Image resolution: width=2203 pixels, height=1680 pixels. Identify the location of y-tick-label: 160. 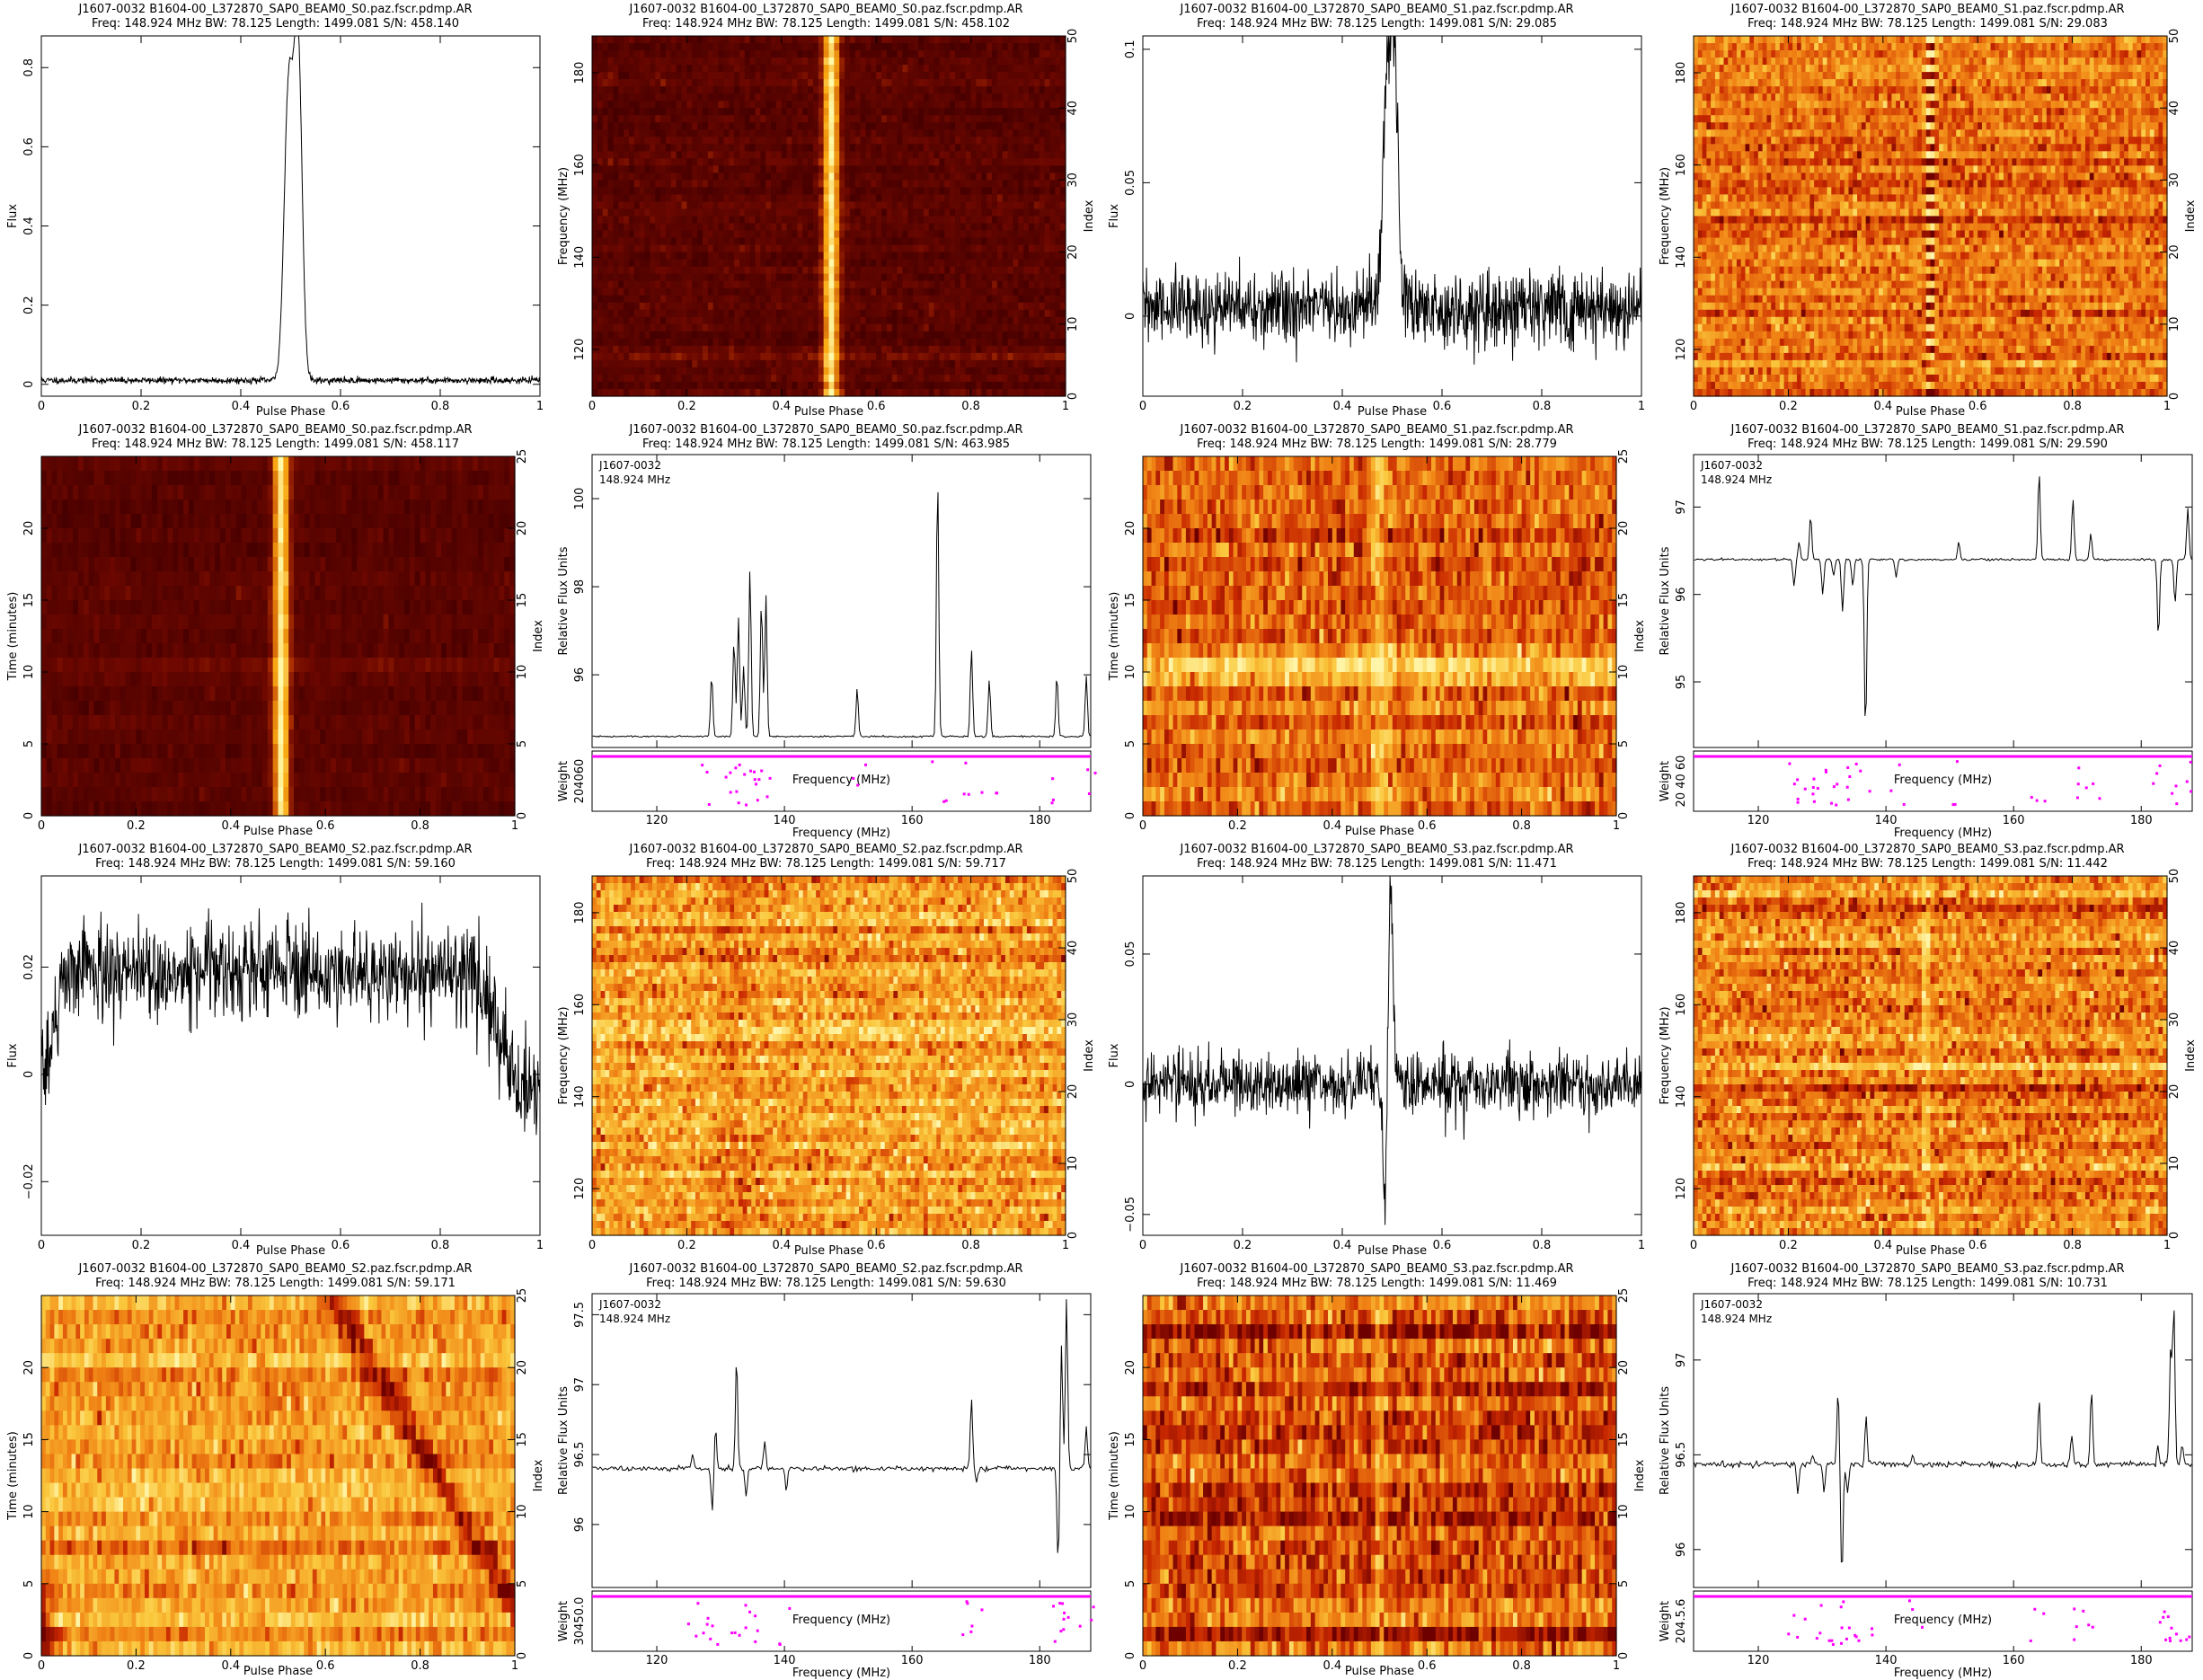
(580, 165).